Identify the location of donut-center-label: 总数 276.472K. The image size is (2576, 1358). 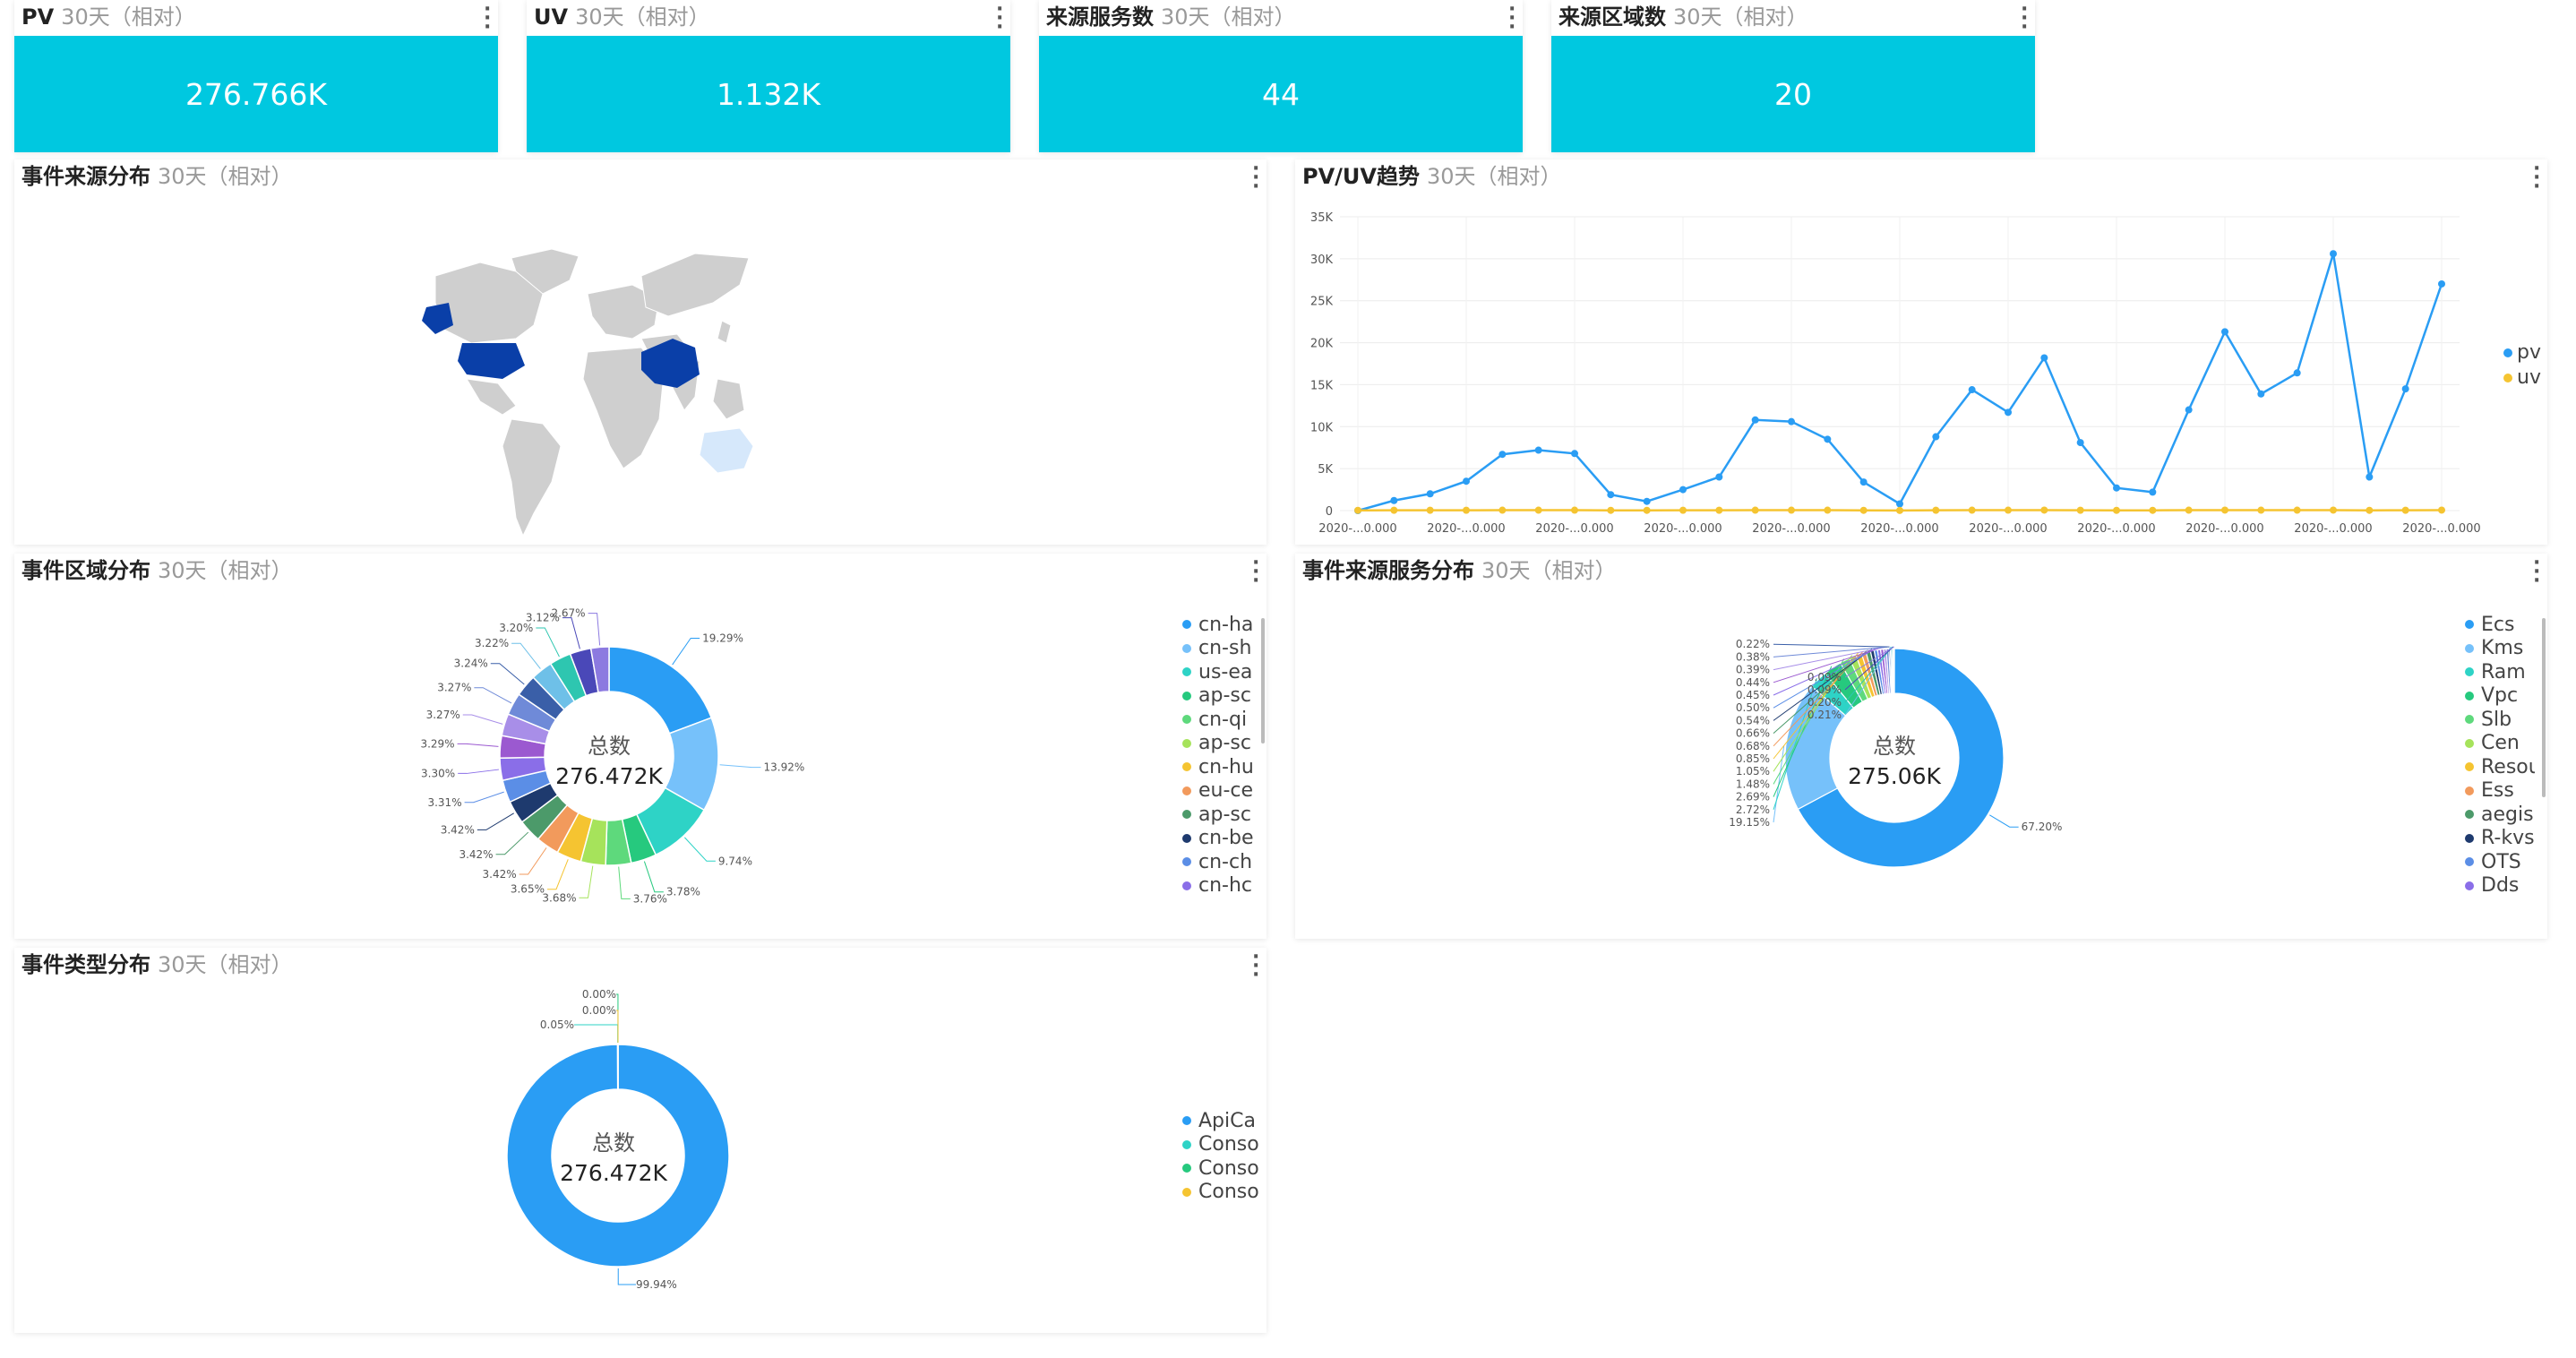
(613, 1158).